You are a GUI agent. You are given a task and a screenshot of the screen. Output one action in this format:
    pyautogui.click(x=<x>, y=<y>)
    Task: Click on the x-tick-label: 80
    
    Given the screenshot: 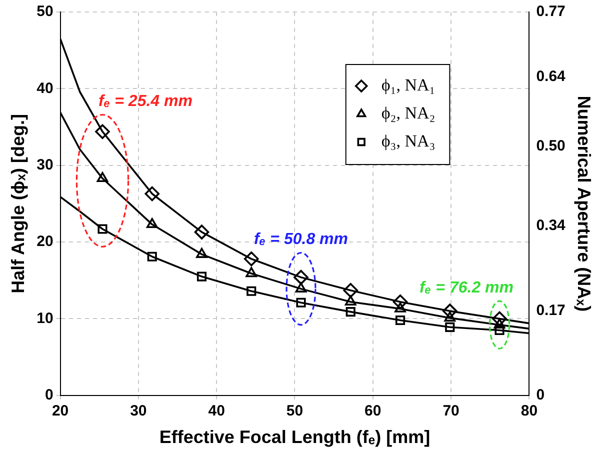 What is the action you would take?
    pyautogui.click(x=529, y=411)
    